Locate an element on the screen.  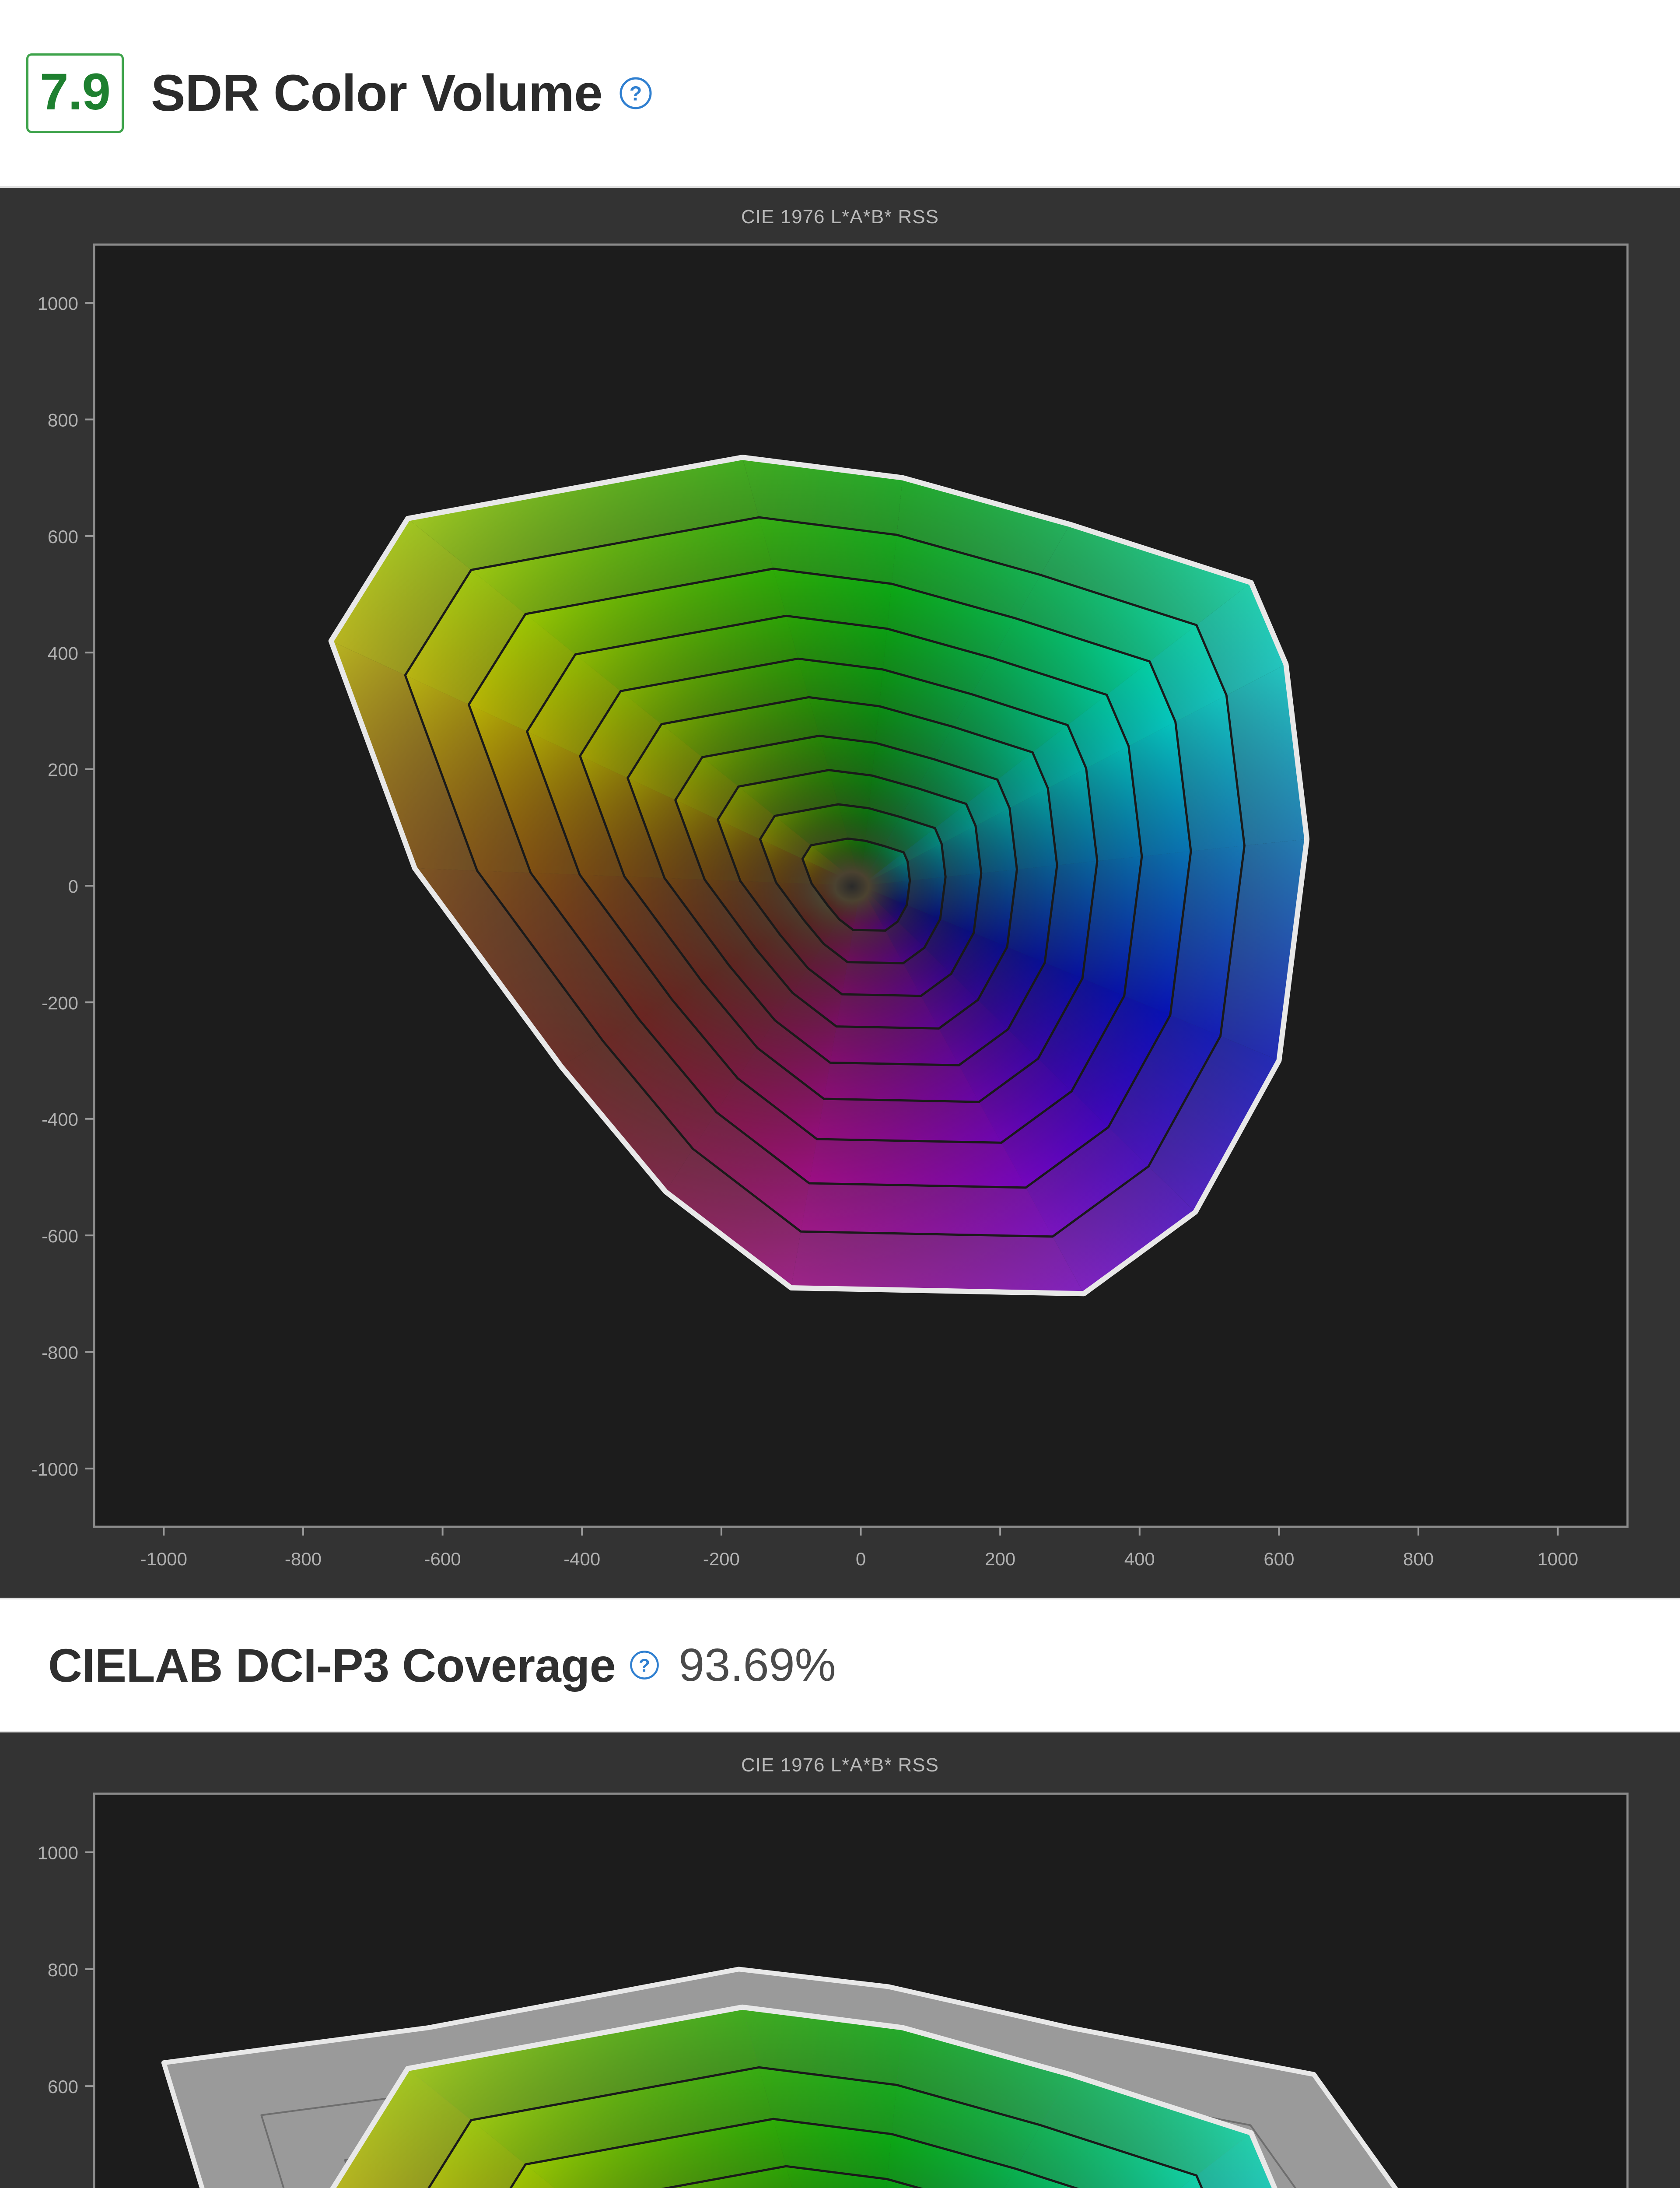
score-badge: 7.9 is located at coordinates (75, 93).